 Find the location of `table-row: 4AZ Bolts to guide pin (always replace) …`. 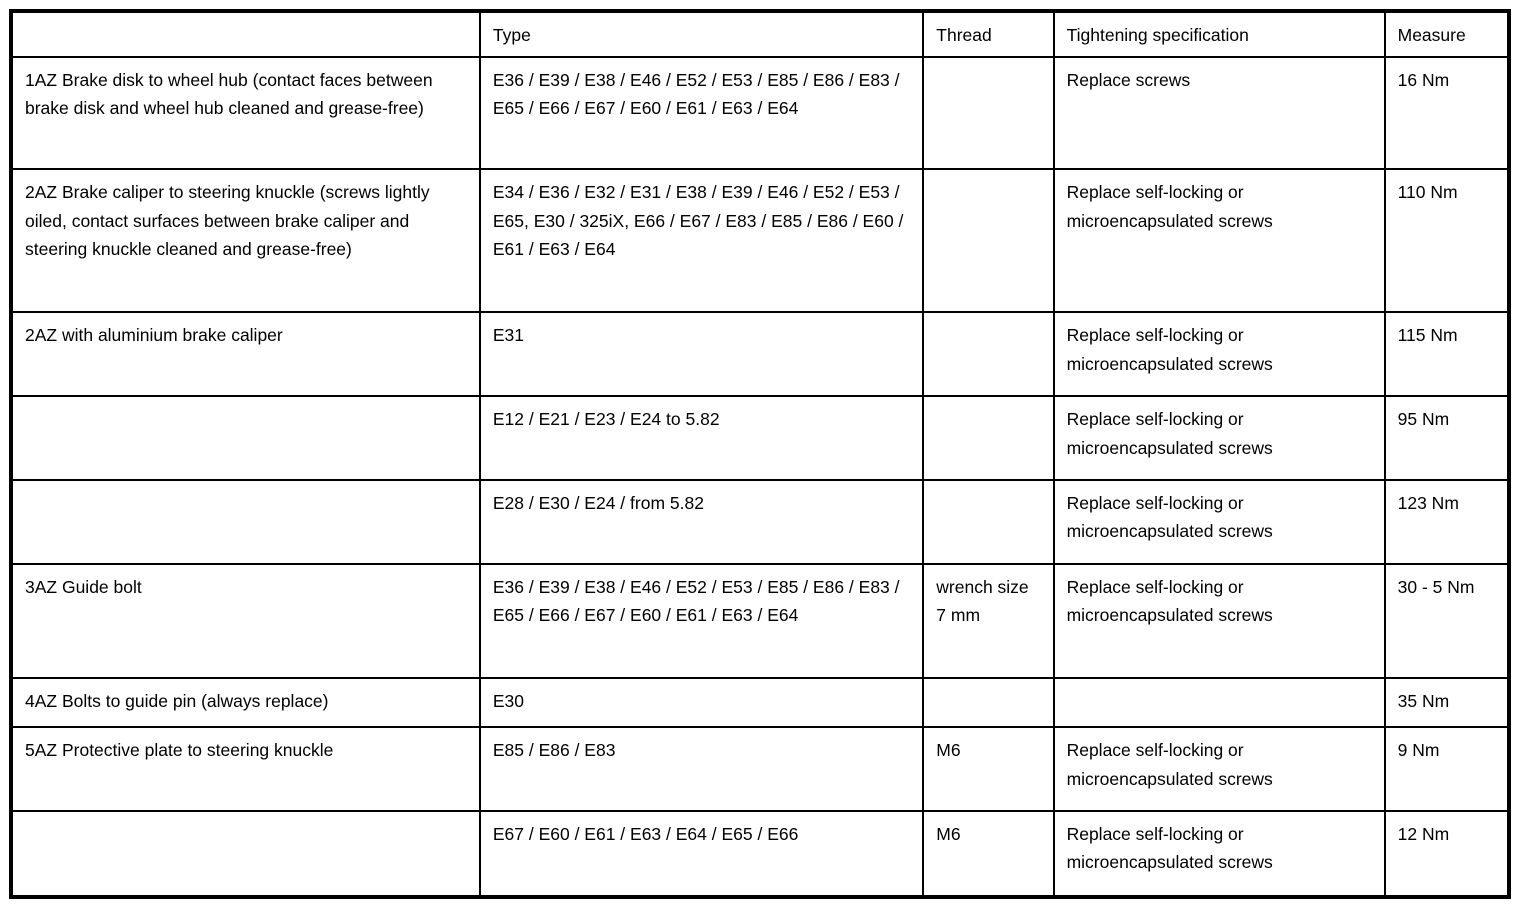

table-row: 4AZ Bolts to guide pin (always replace) … is located at coordinates (760, 703).